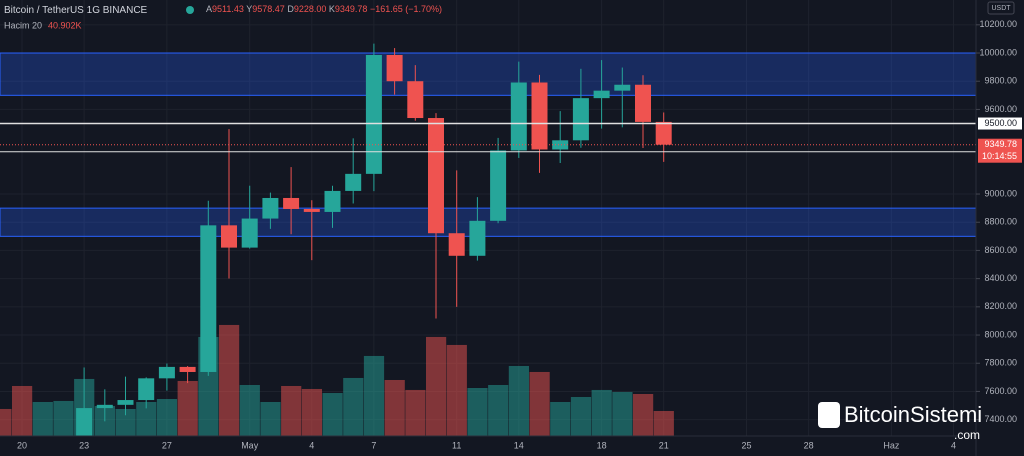  I want to click on watermark-name: BitcoinSistemi, so click(913, 414).